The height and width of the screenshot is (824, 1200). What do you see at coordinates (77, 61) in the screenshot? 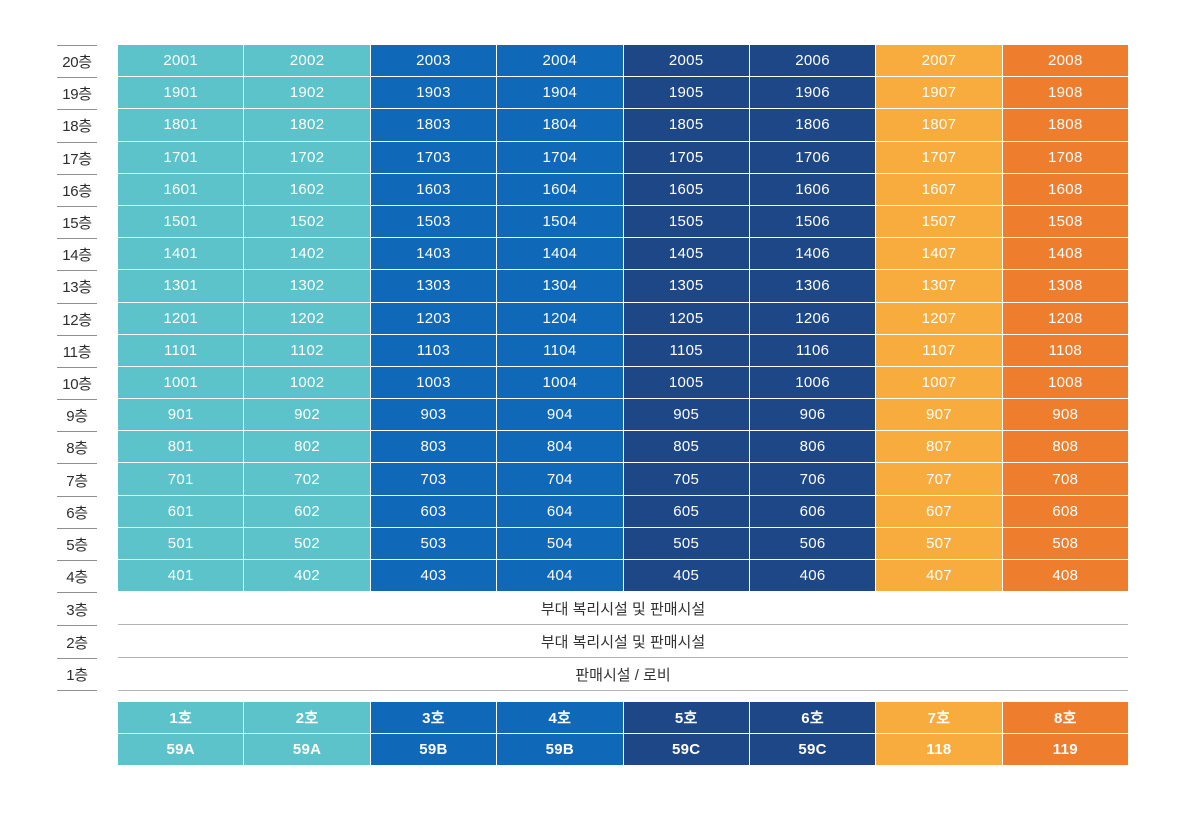
I see `floor-label: 20층` at bounding box center [77, 61].